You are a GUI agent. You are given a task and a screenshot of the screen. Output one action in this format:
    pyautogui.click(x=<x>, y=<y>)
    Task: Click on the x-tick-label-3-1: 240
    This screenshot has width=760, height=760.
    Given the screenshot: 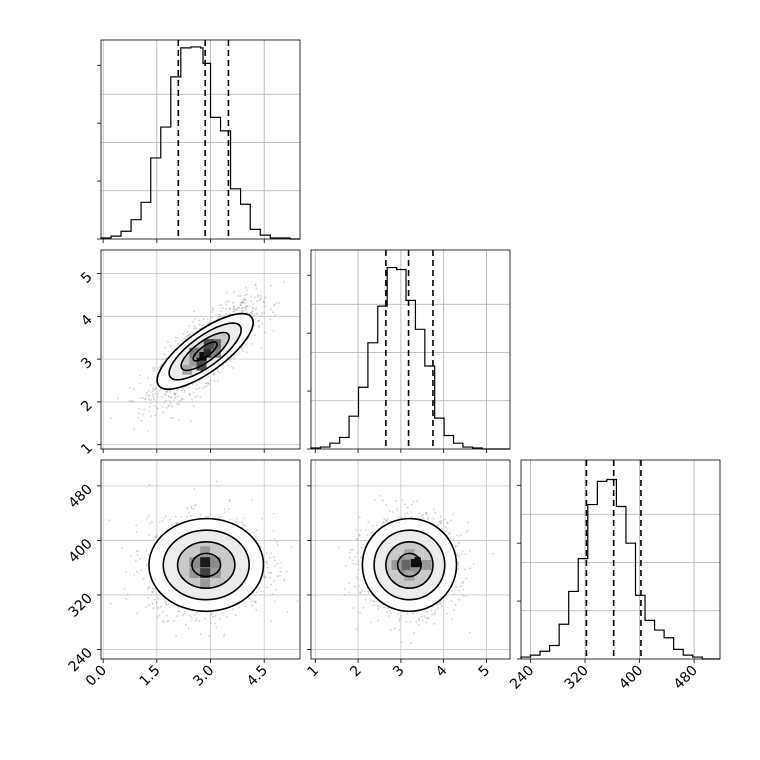 What is the action you would take?
    pyautogui.click(x=522, y=678)
    